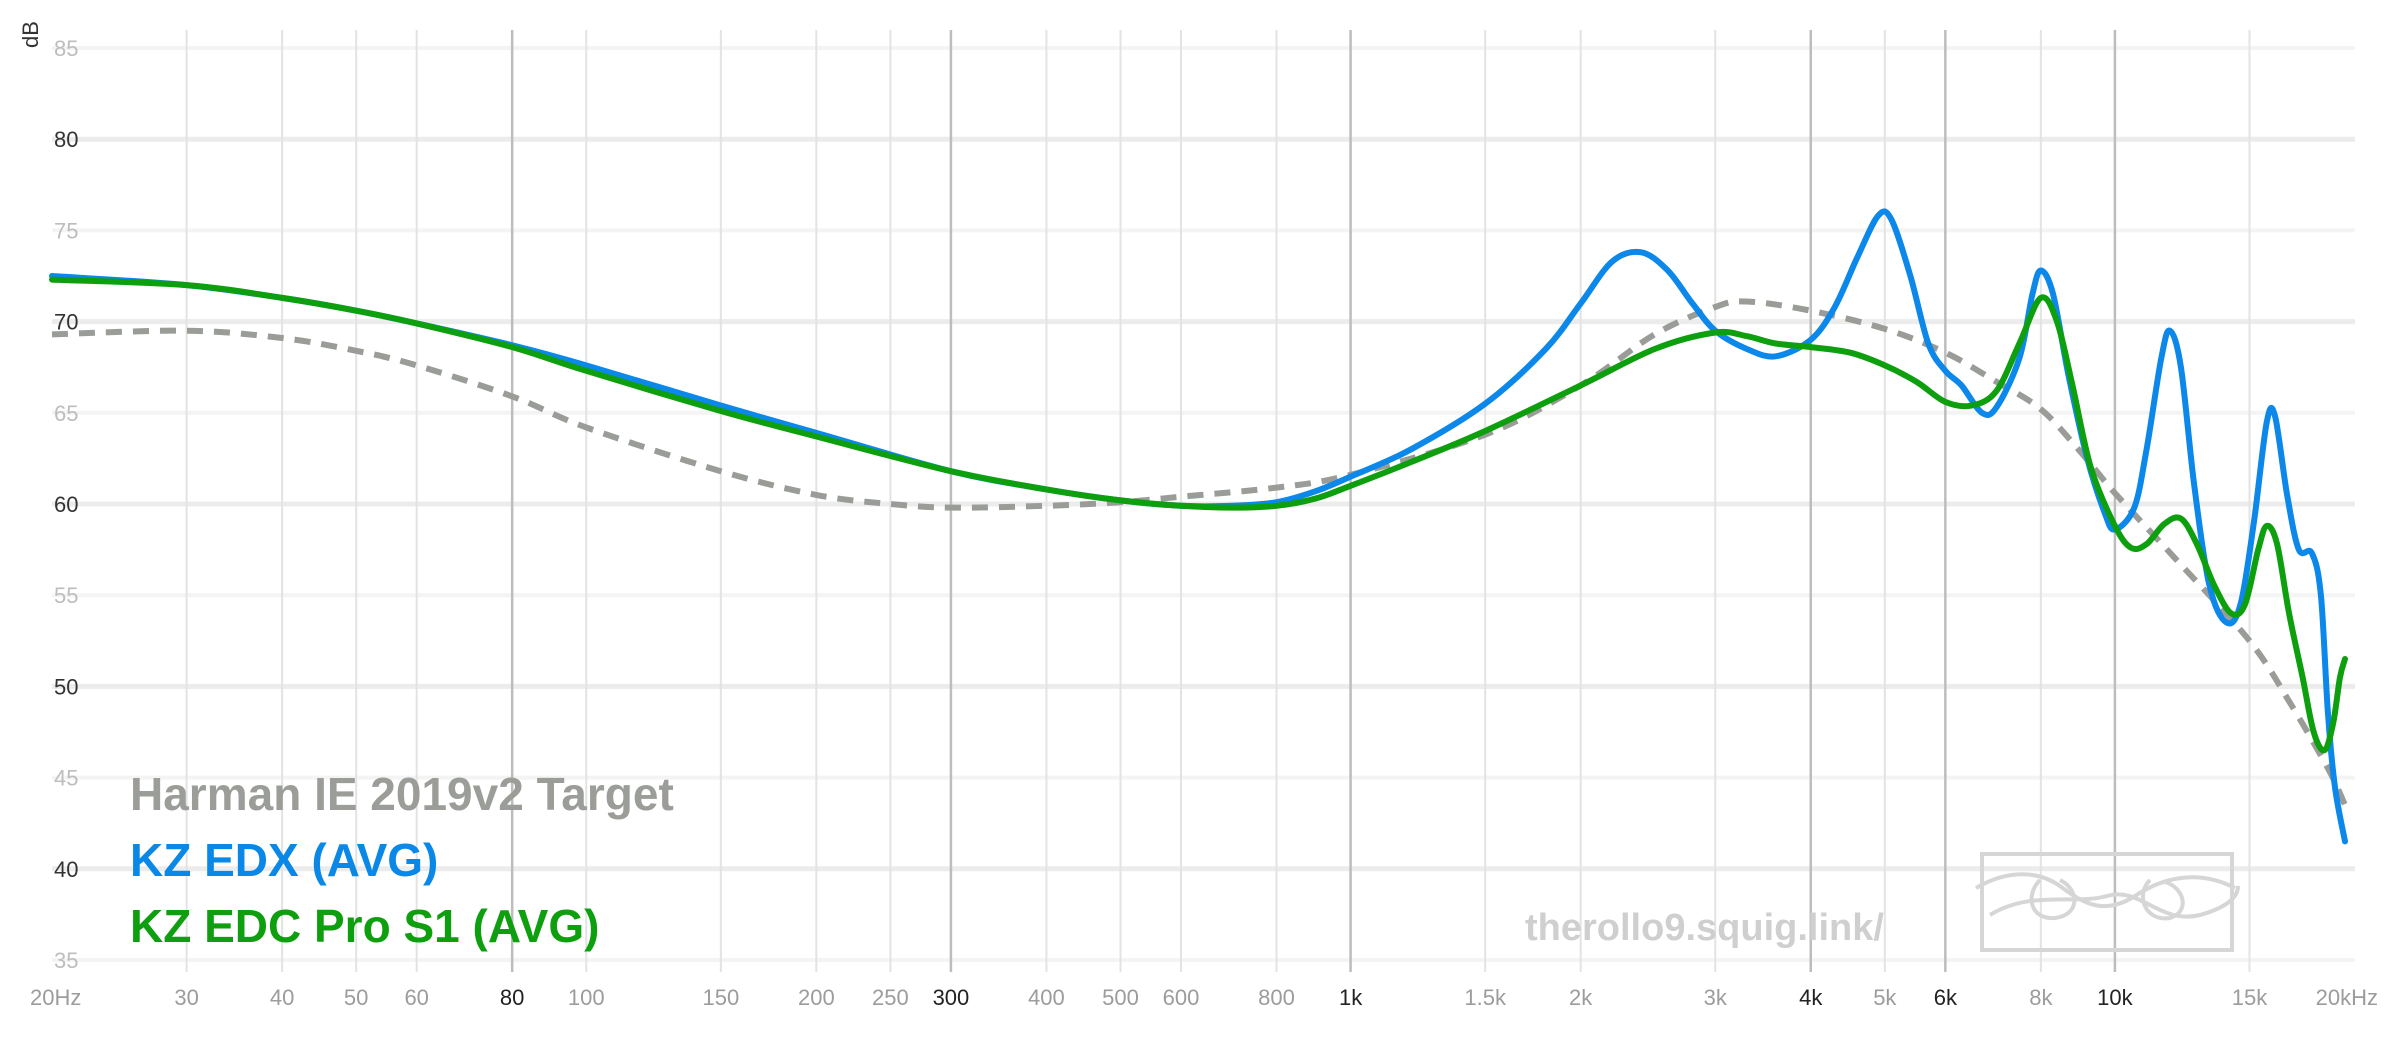  Describe the element at coordinates (2250, 997) in the screenshot. I see `x-tick-label-15k: 15k` at that location.